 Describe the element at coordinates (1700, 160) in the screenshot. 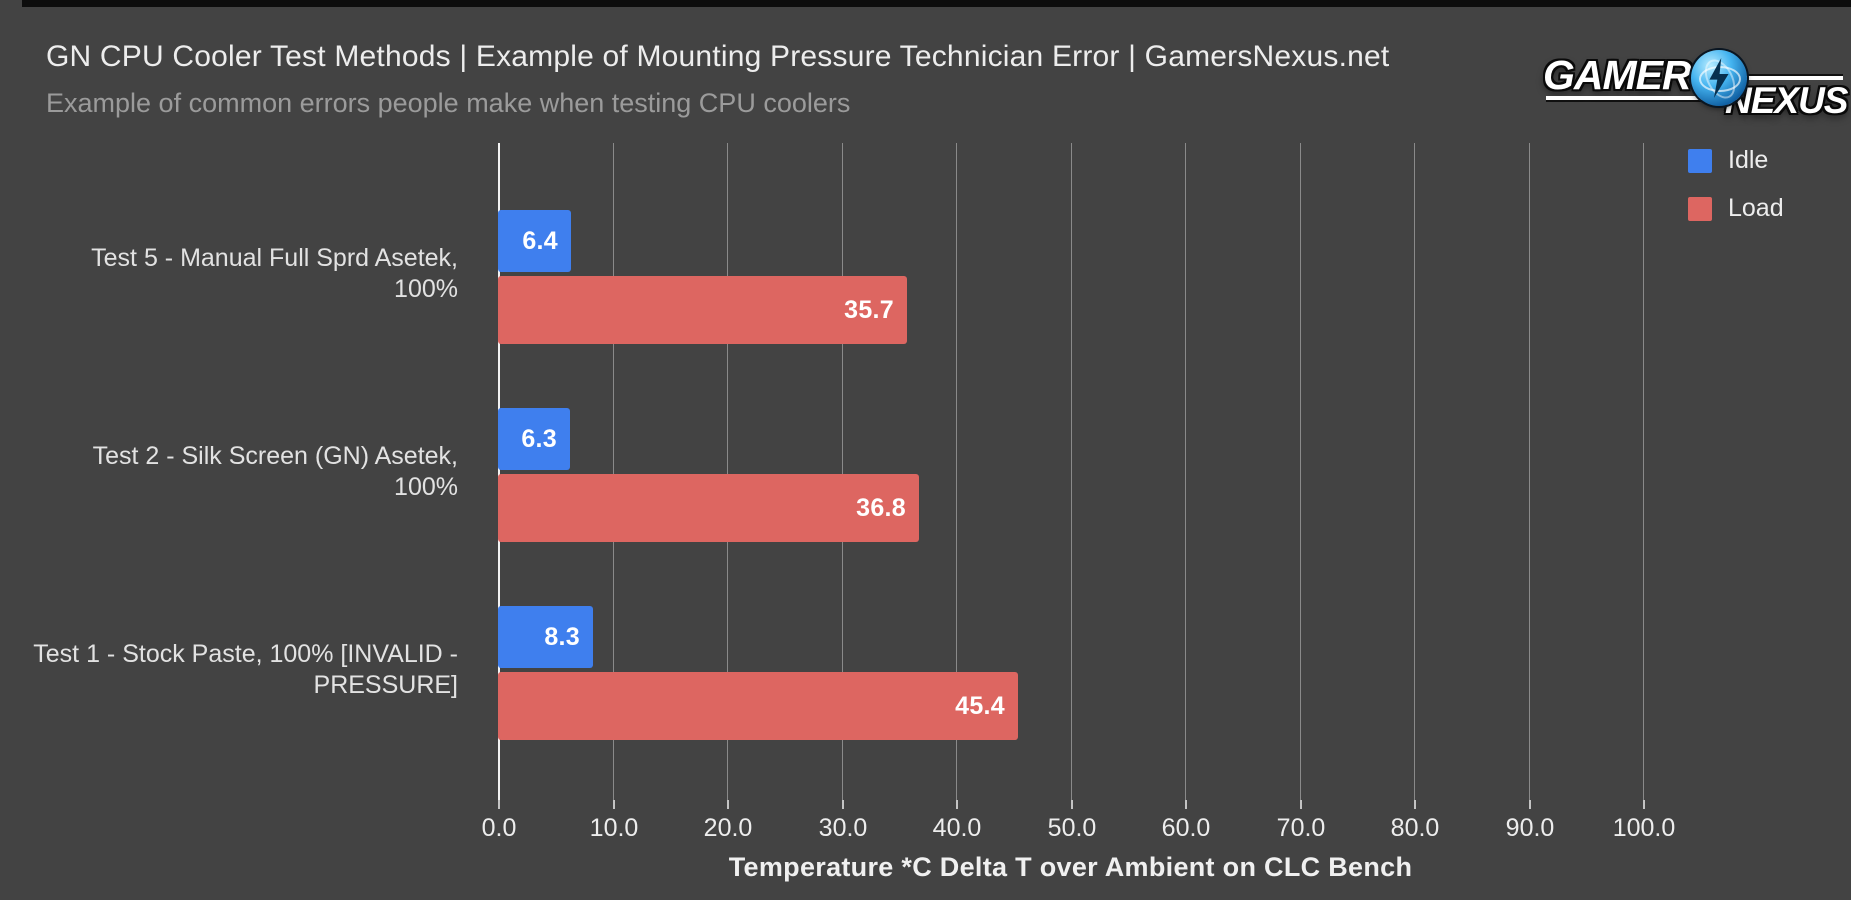

I see `legend-swatch-idle` at that location.